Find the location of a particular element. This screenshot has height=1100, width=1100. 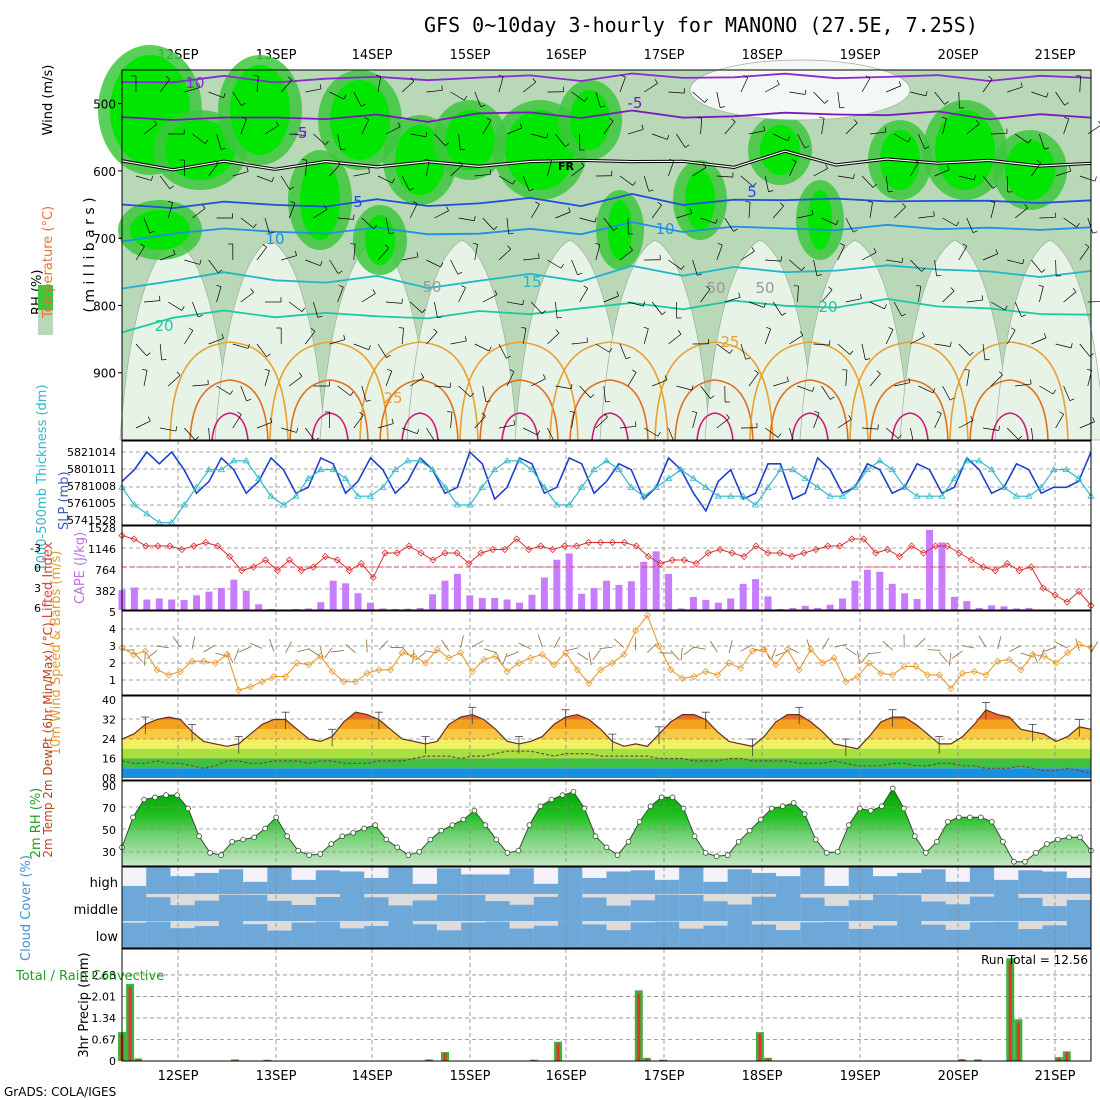

li-tick-label: 6 is located at coordinates (37, 608).